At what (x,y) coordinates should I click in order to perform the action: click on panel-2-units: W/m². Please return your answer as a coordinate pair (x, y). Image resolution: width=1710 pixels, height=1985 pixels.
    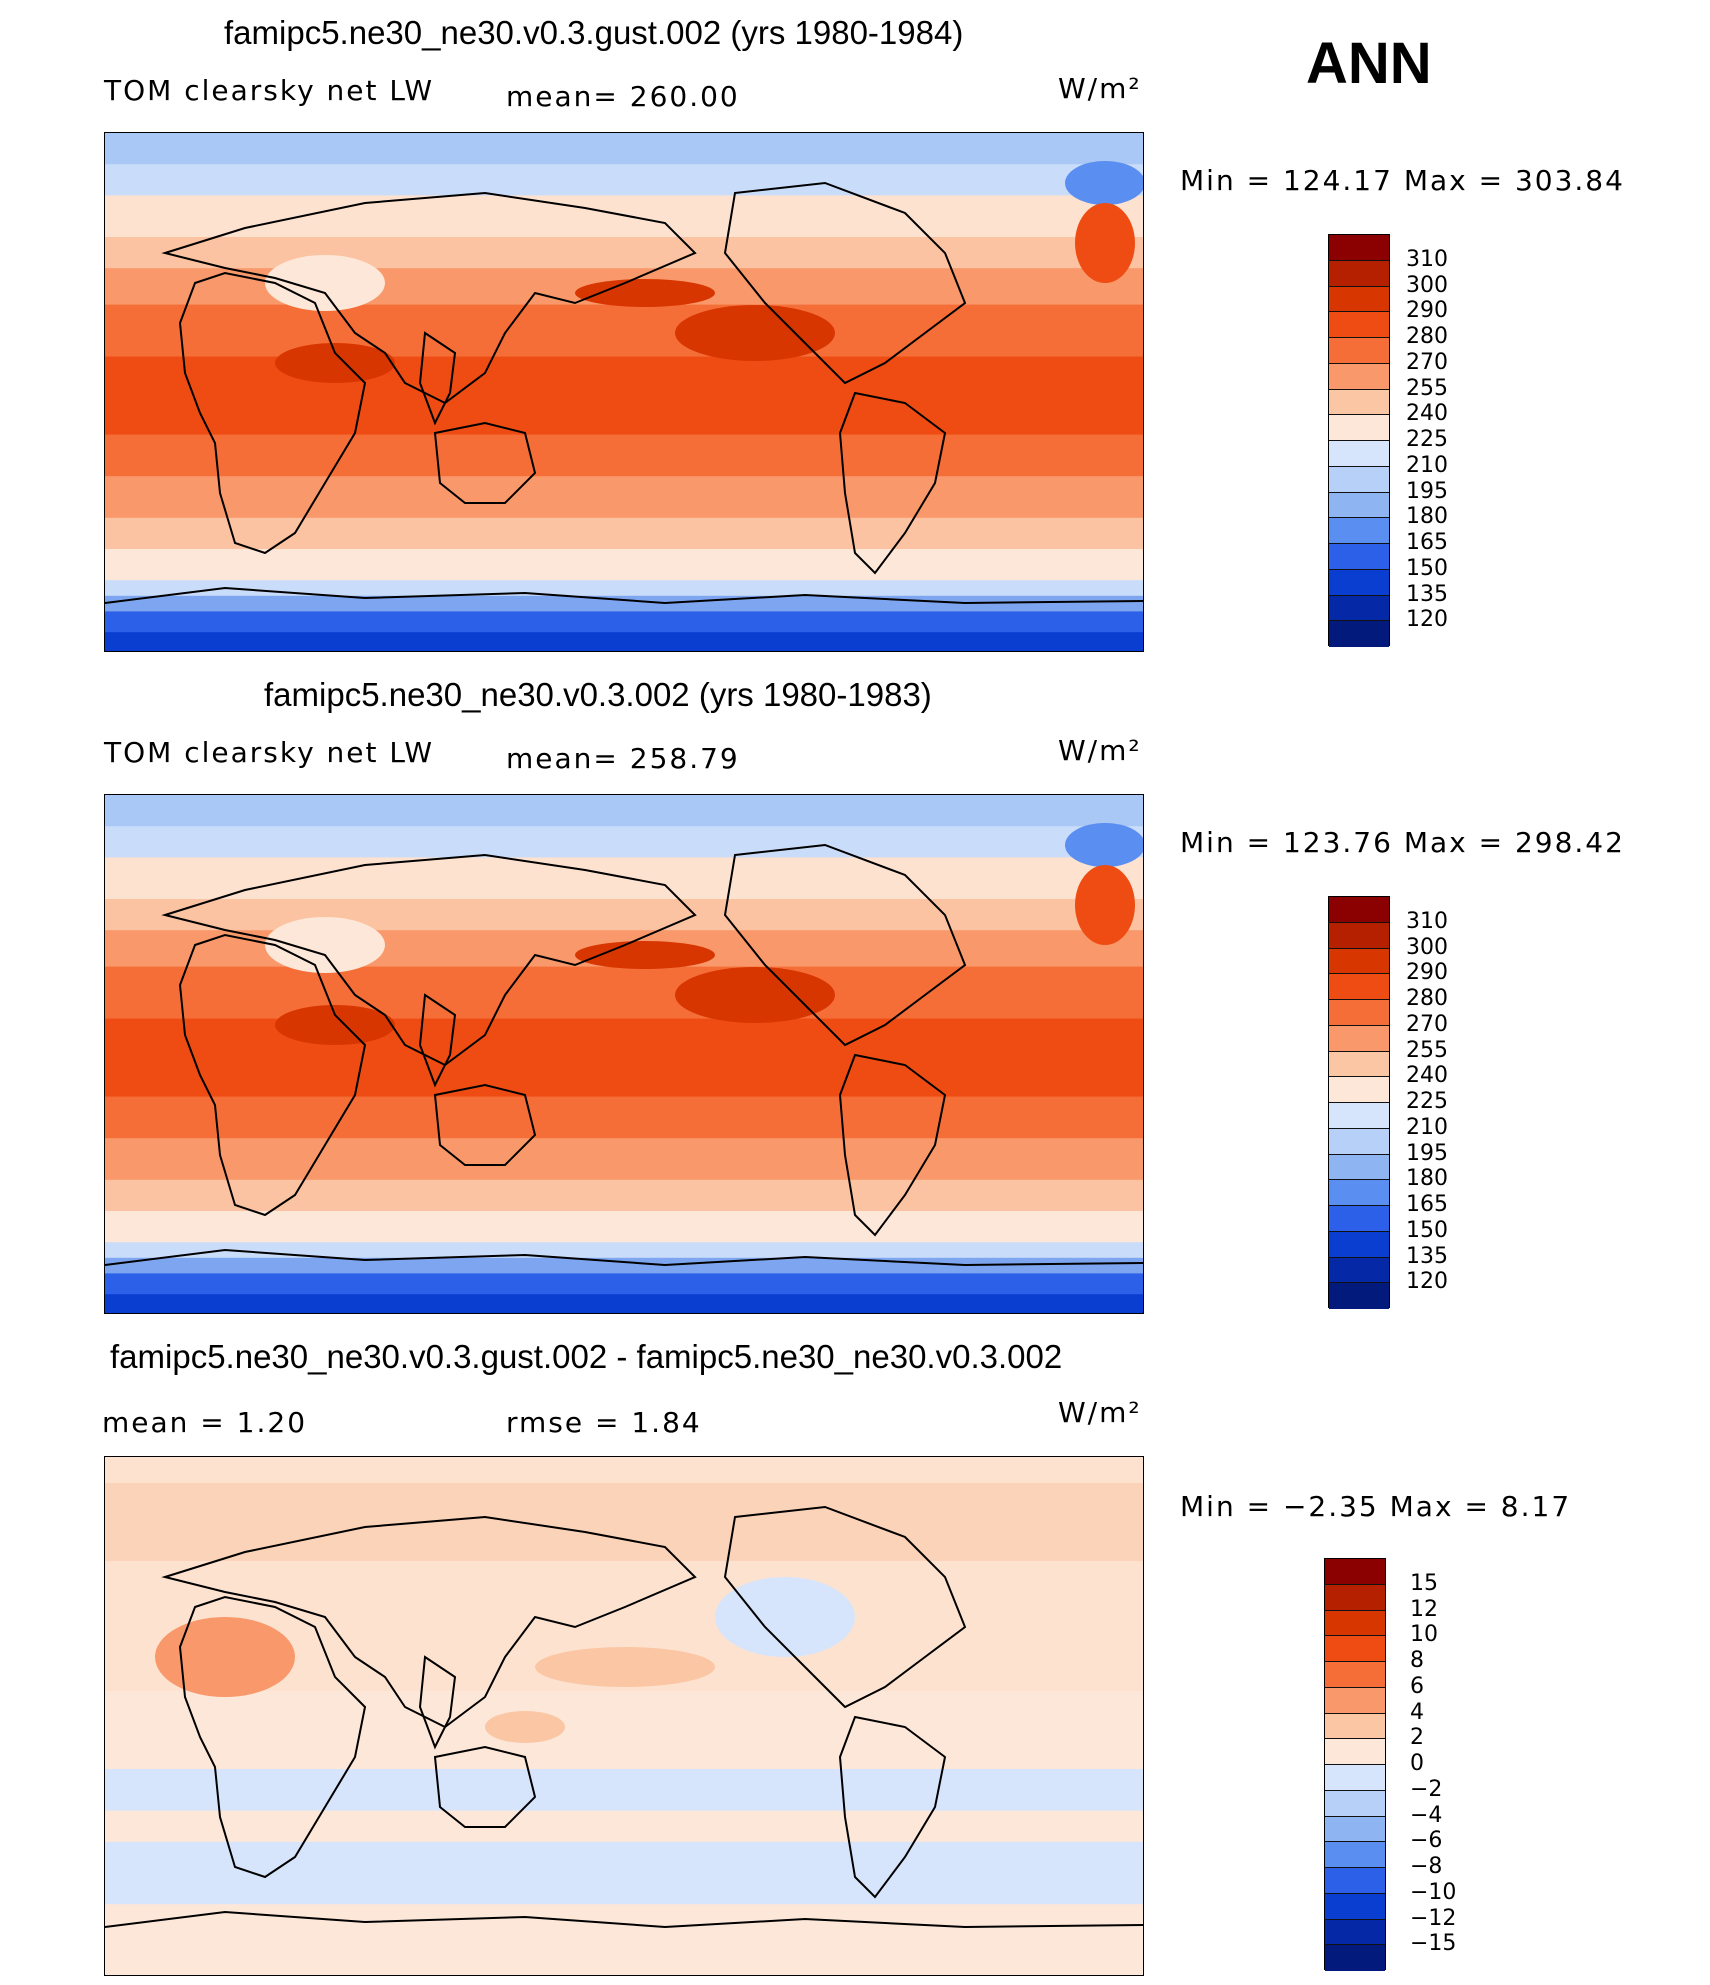
    Looking at the image, I should click on (1100, 750).